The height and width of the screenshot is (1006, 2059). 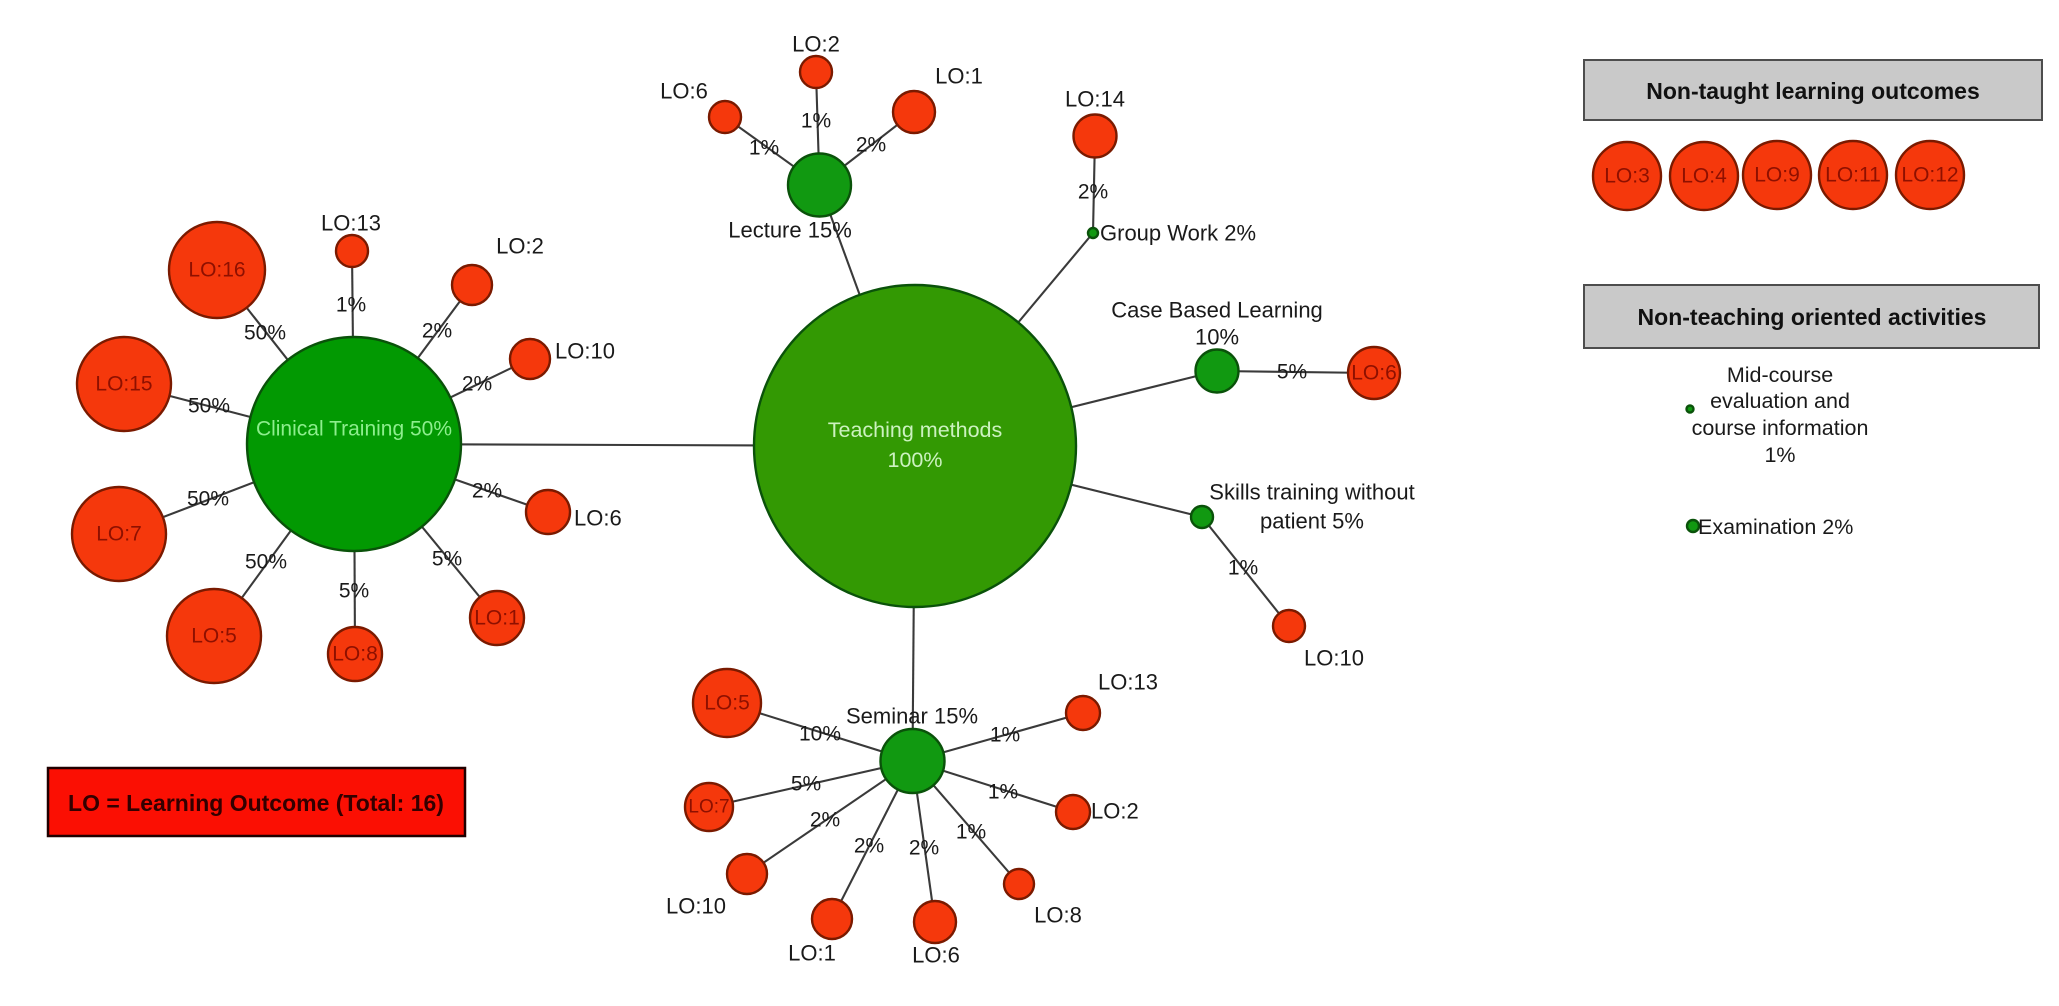 What do you see at coordinates (912, 716) in the screenshot?
I see `svg-text: Seminar 15%` at bounding box center [912, 716].